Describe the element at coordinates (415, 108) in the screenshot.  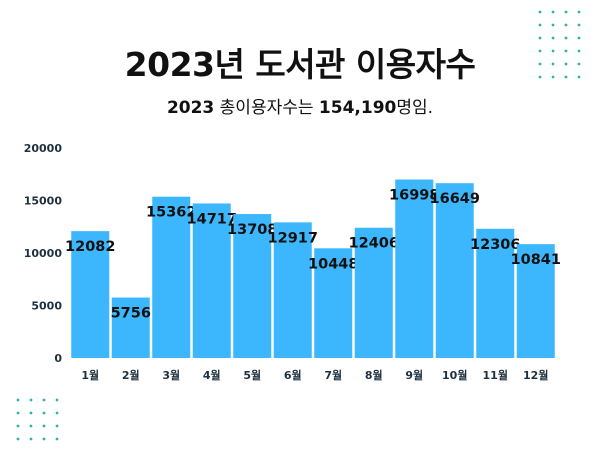
I see `subtitle-suffix: 명임.` at that location.